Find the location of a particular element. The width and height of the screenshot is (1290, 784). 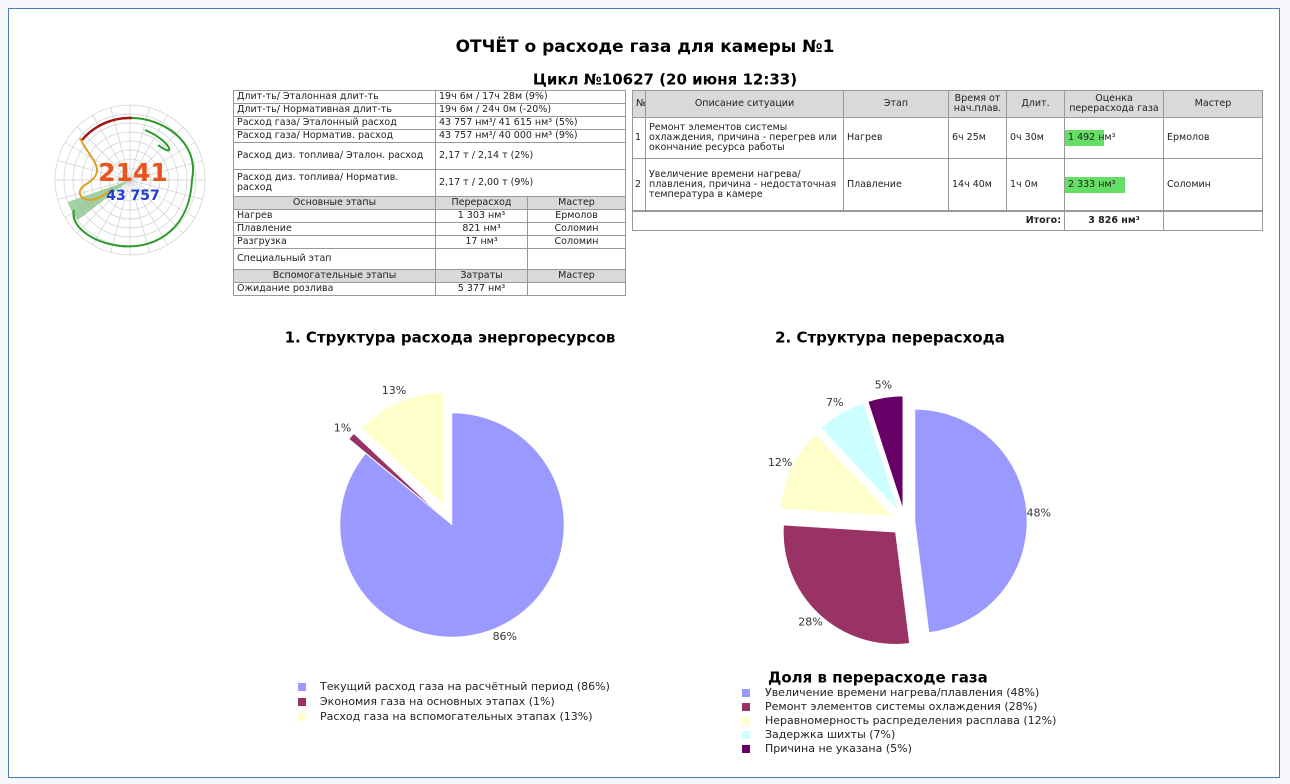

legend-title: Доля в перерасходе газа is located at coordinates (878, 678).